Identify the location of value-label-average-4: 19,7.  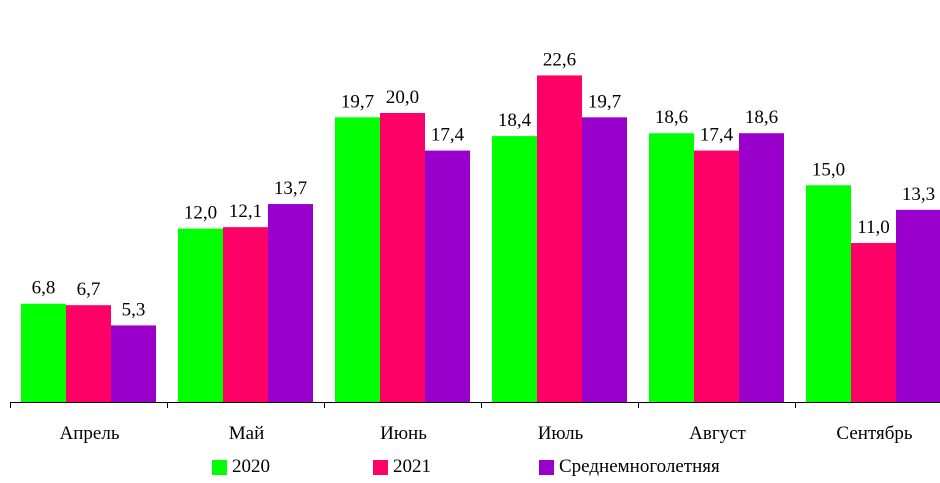
(604, 101).